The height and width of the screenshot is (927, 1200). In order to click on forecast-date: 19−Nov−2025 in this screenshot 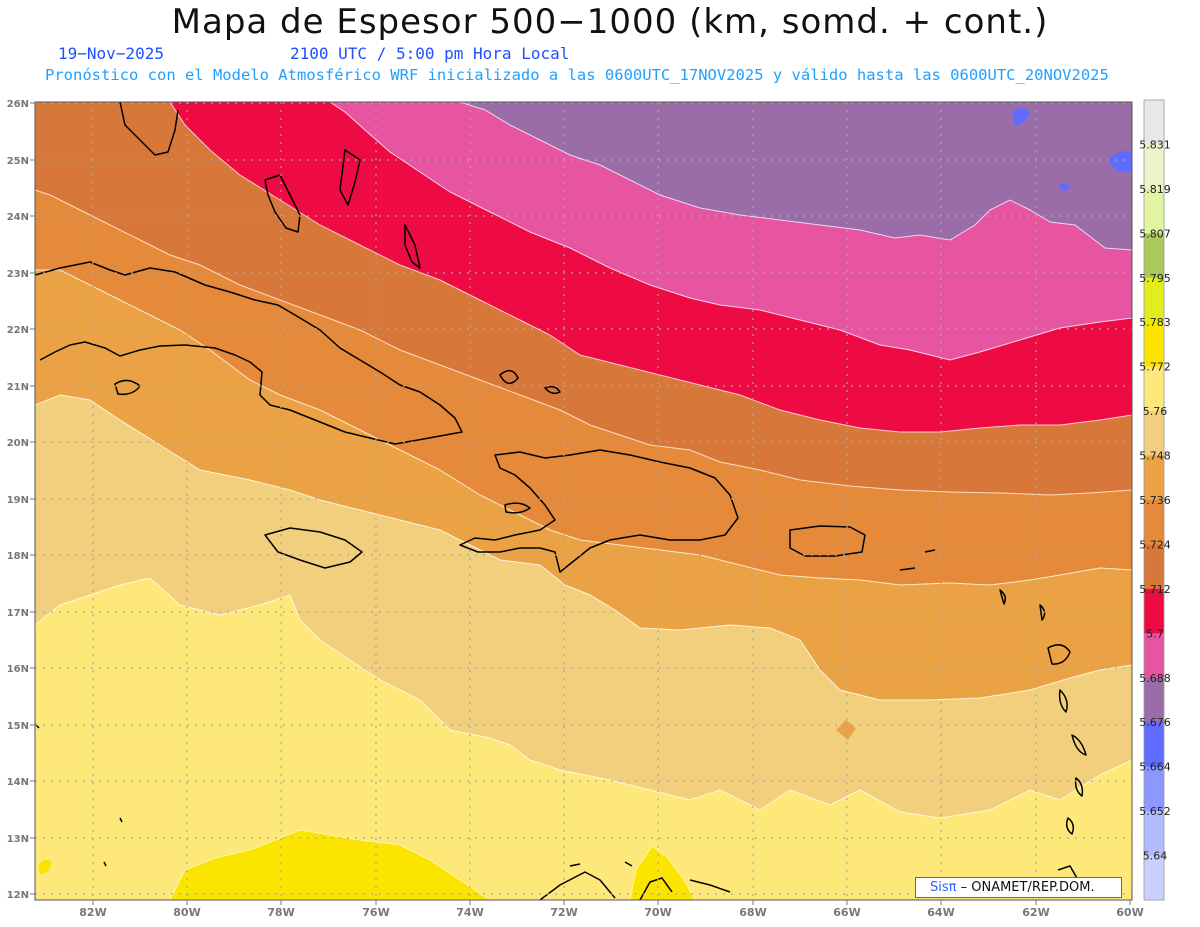, I will do `click(111, 53)`.